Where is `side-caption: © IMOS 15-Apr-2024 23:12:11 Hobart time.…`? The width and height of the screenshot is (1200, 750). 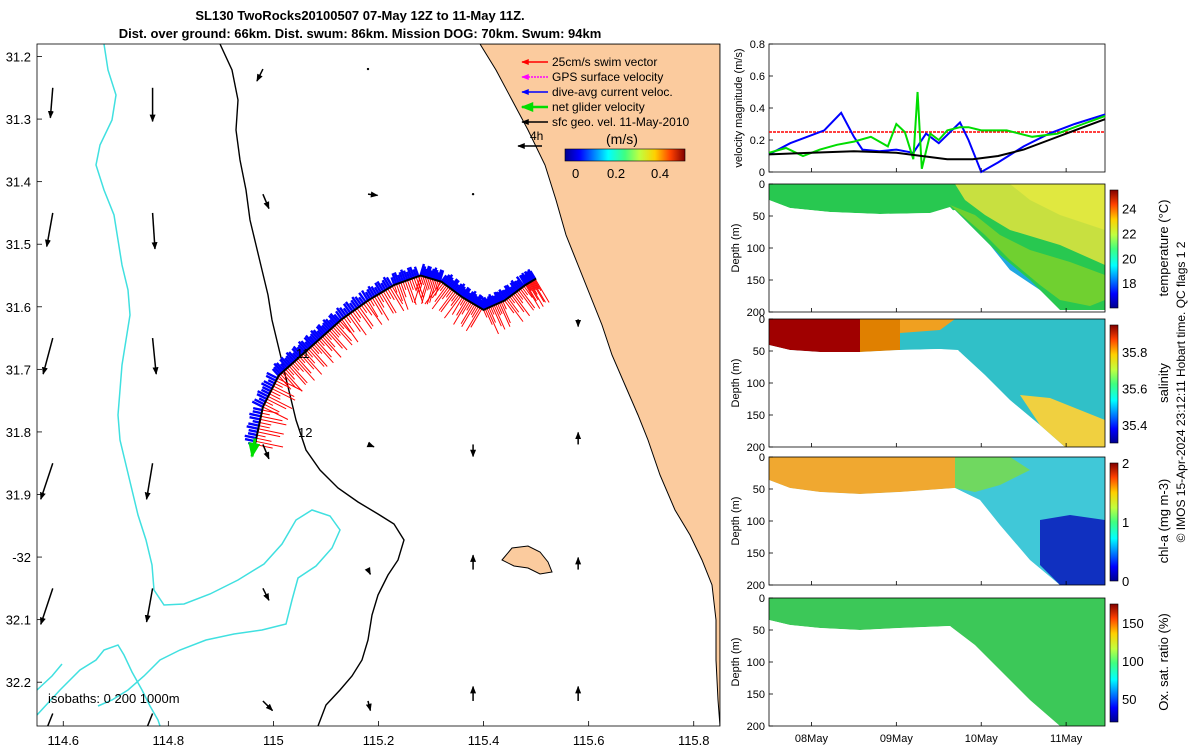 side-caption: © IMOS 15-Apr-2024 23:12:11 Hobart time.… is located at coordinates (1181, 391).